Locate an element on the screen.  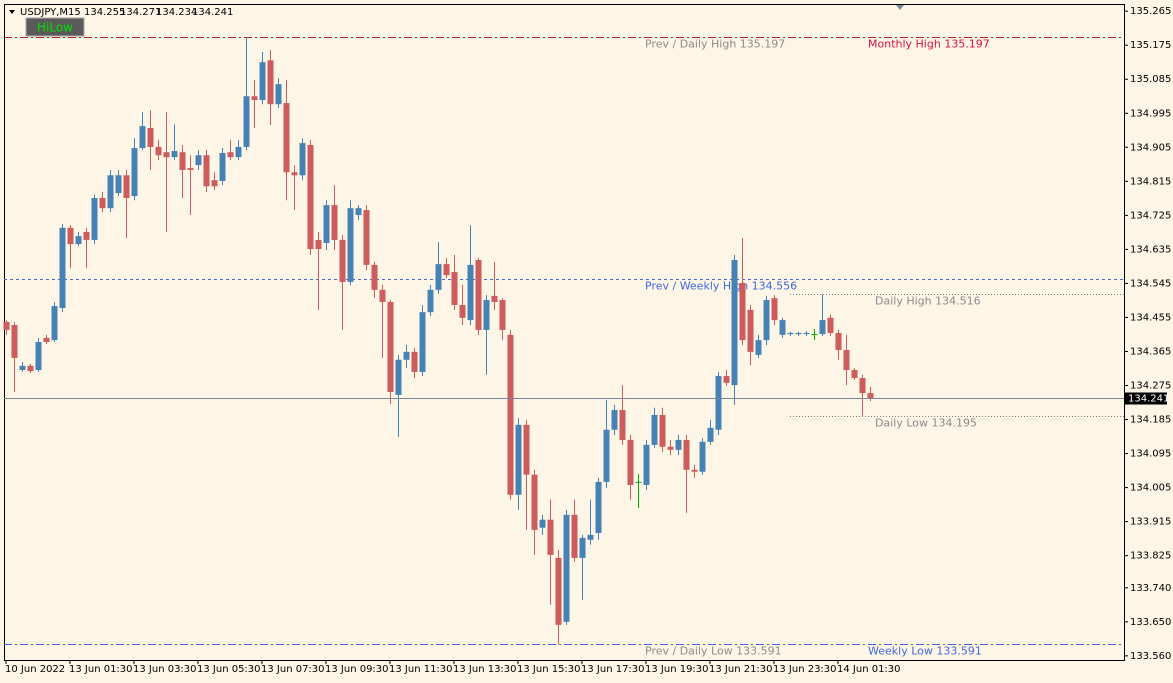
shift-marker is located at coordinates (900, 7).